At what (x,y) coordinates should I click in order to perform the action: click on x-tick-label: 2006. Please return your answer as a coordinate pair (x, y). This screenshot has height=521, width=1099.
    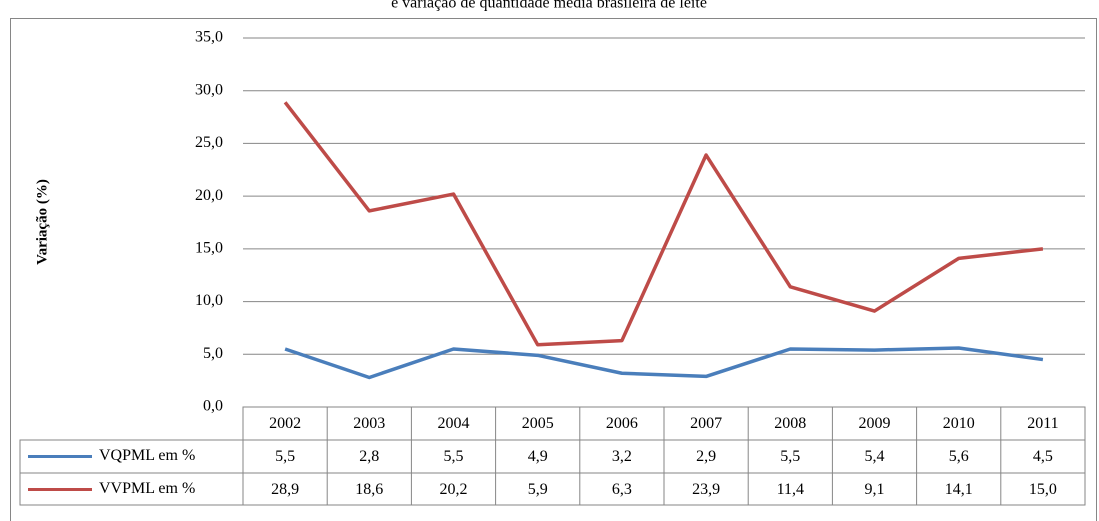
    Looking at the image, I should click on (622, 423).